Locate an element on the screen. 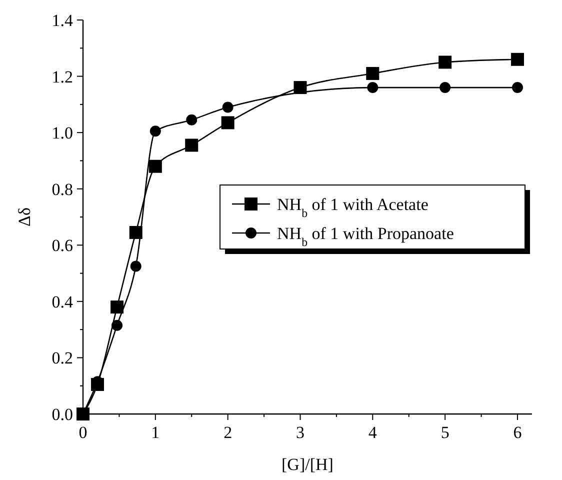 The width and height of the screenshot is (562, 480). y-tick-label: 1.4 is located at coordinates (63, 20).